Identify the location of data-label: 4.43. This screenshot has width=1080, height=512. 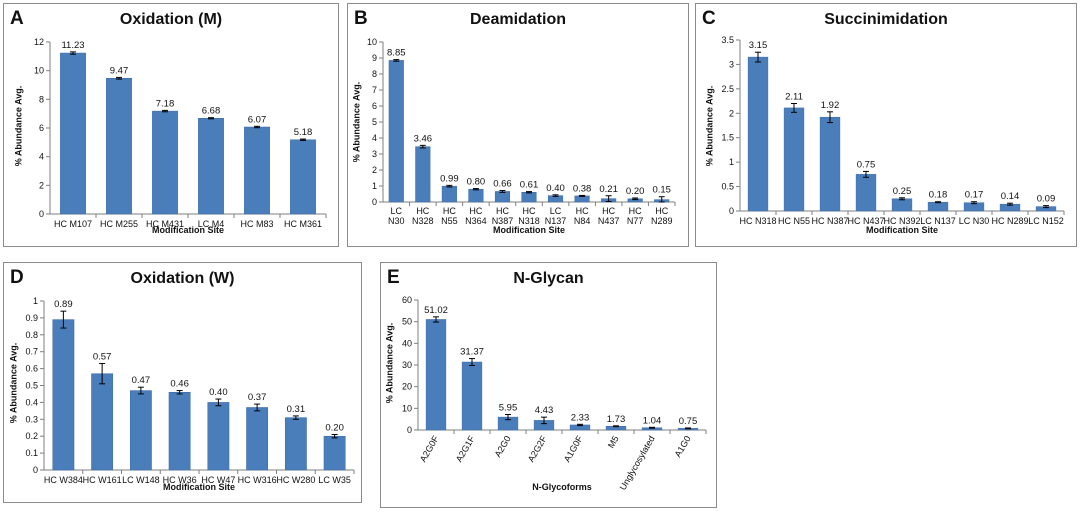
(544, 410).